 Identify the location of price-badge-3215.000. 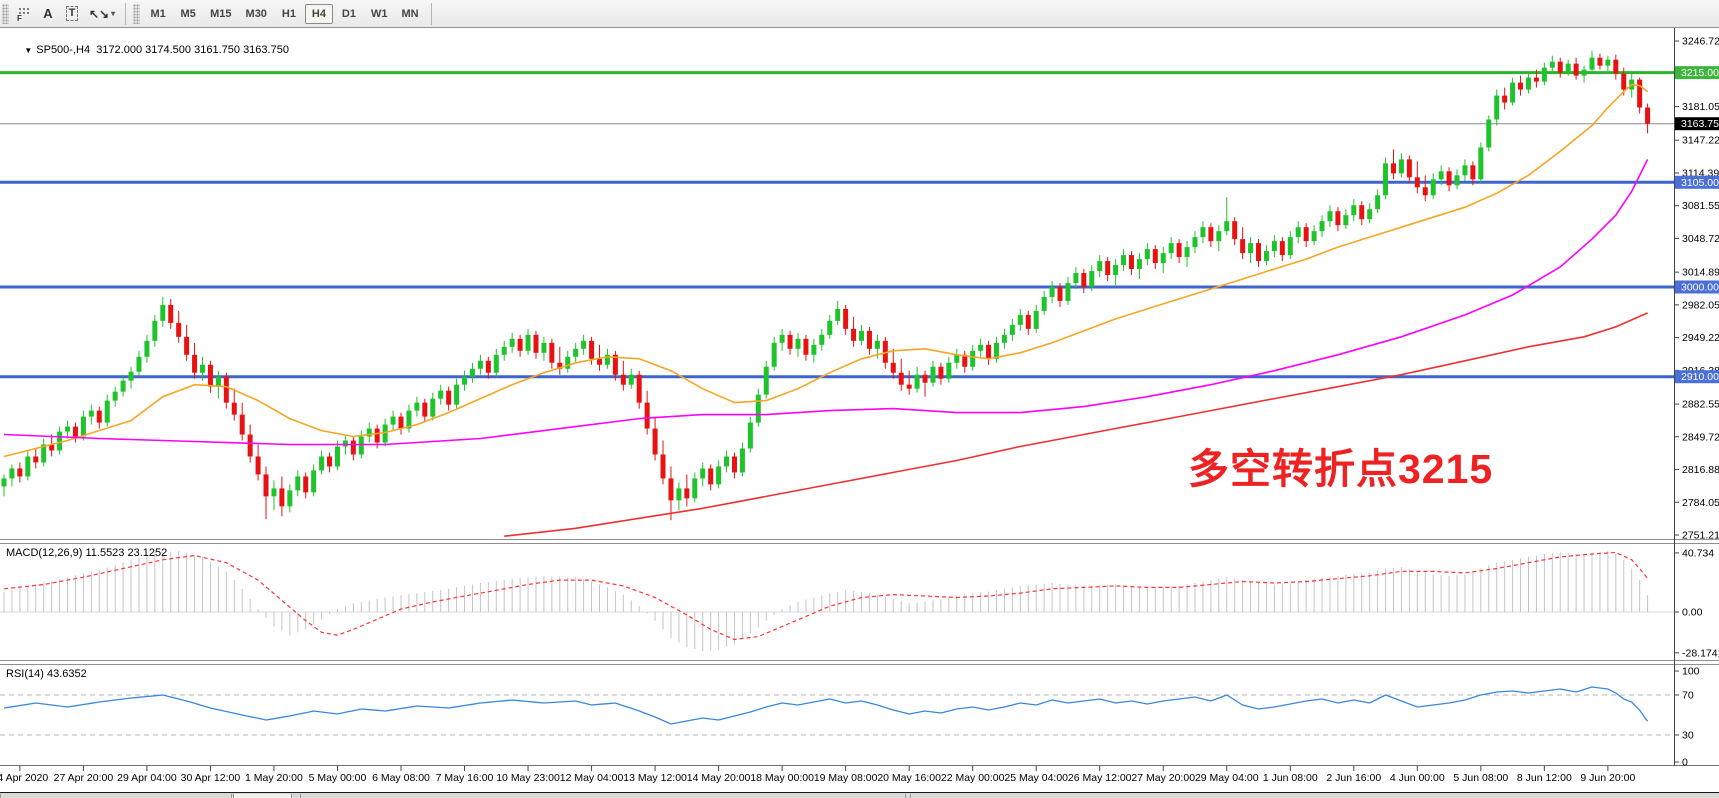
(1697, 73).